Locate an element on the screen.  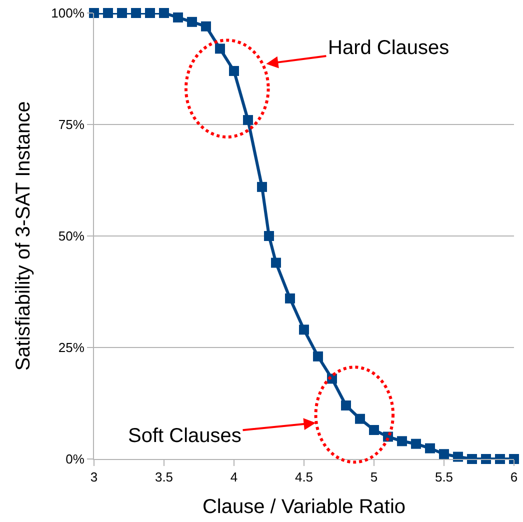
y-tick-label: 25% is located at coordinates (71, 348).